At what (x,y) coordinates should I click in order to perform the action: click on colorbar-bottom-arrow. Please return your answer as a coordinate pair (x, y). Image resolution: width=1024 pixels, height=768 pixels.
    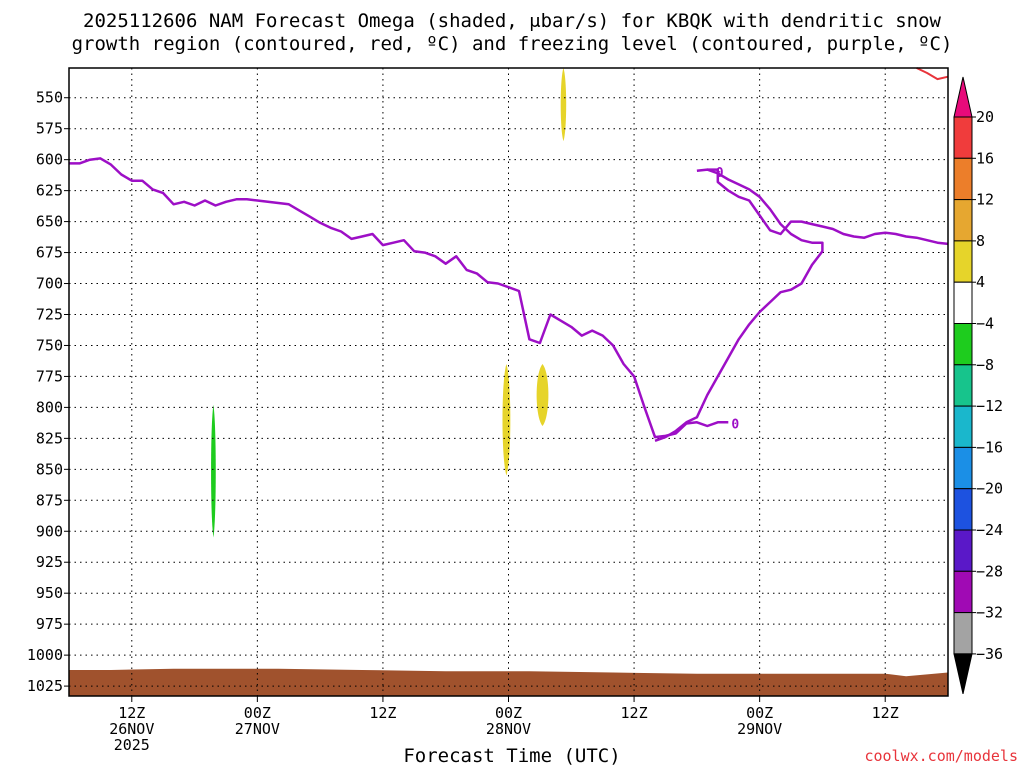
    Looking at the image, I should click on (963, 674).